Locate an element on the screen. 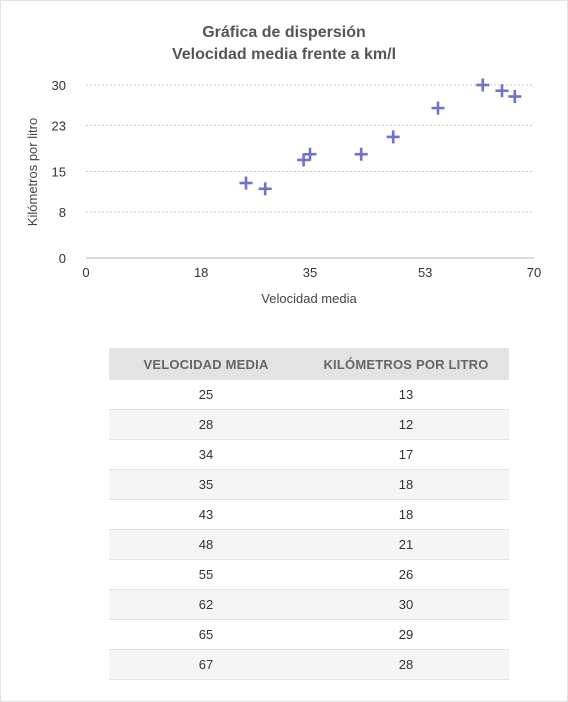  cell-speed: 55 is located at coordinates (206, 574).